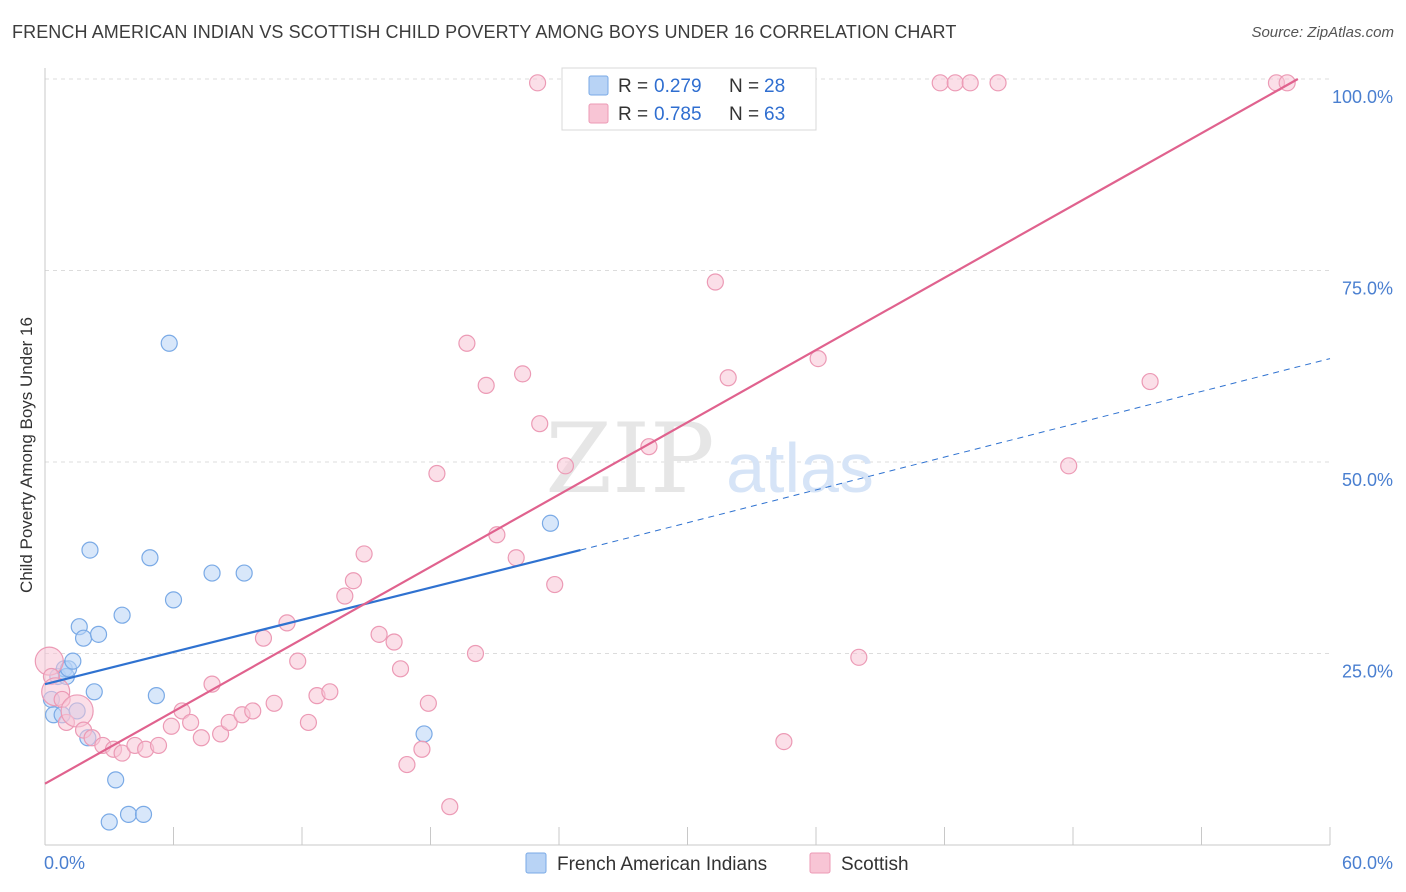  I want to click on y-tick-label: 25.0%, so click(1367, 672).